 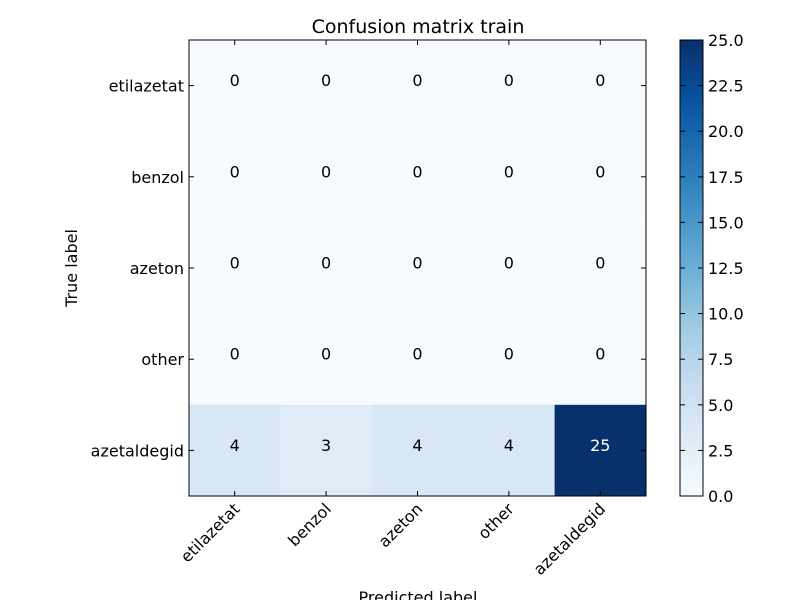 I want to click on y-tick-label: etilazetat, so click(x=146, y=86).